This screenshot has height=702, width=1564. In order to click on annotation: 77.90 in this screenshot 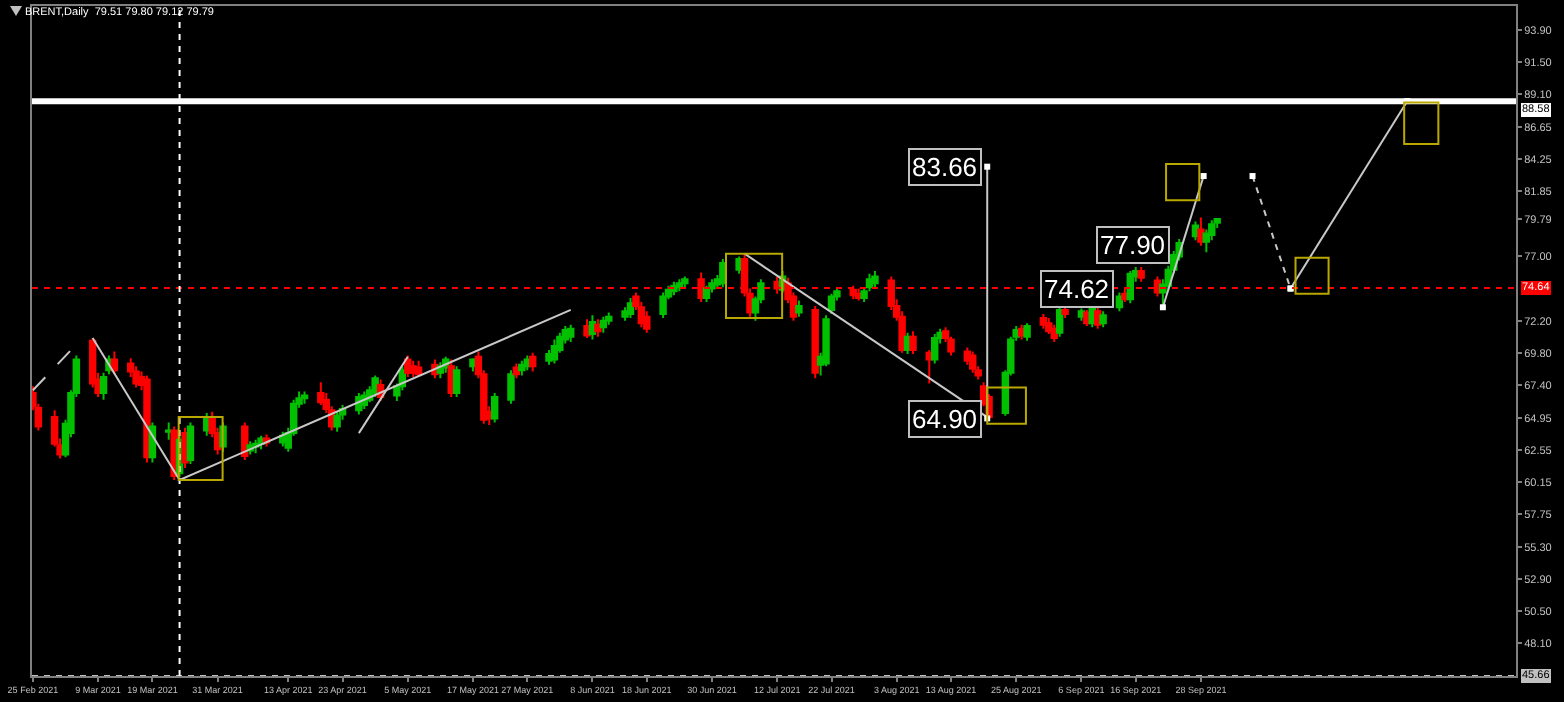, I will do `click(1133, 245)`.